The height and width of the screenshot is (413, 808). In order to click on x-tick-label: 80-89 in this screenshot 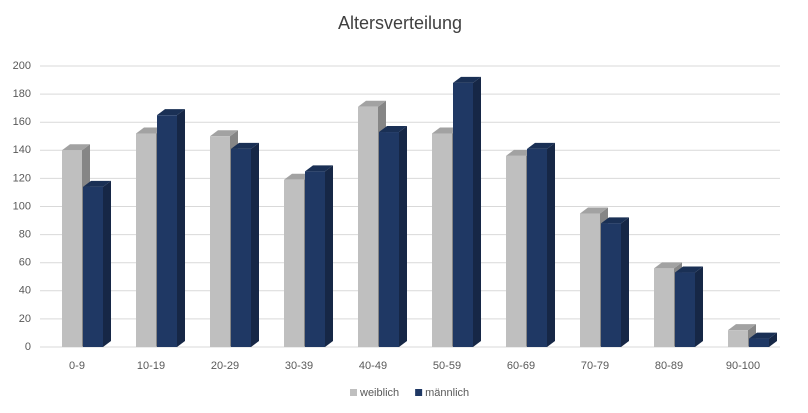, I will do `click(669, 366)`.